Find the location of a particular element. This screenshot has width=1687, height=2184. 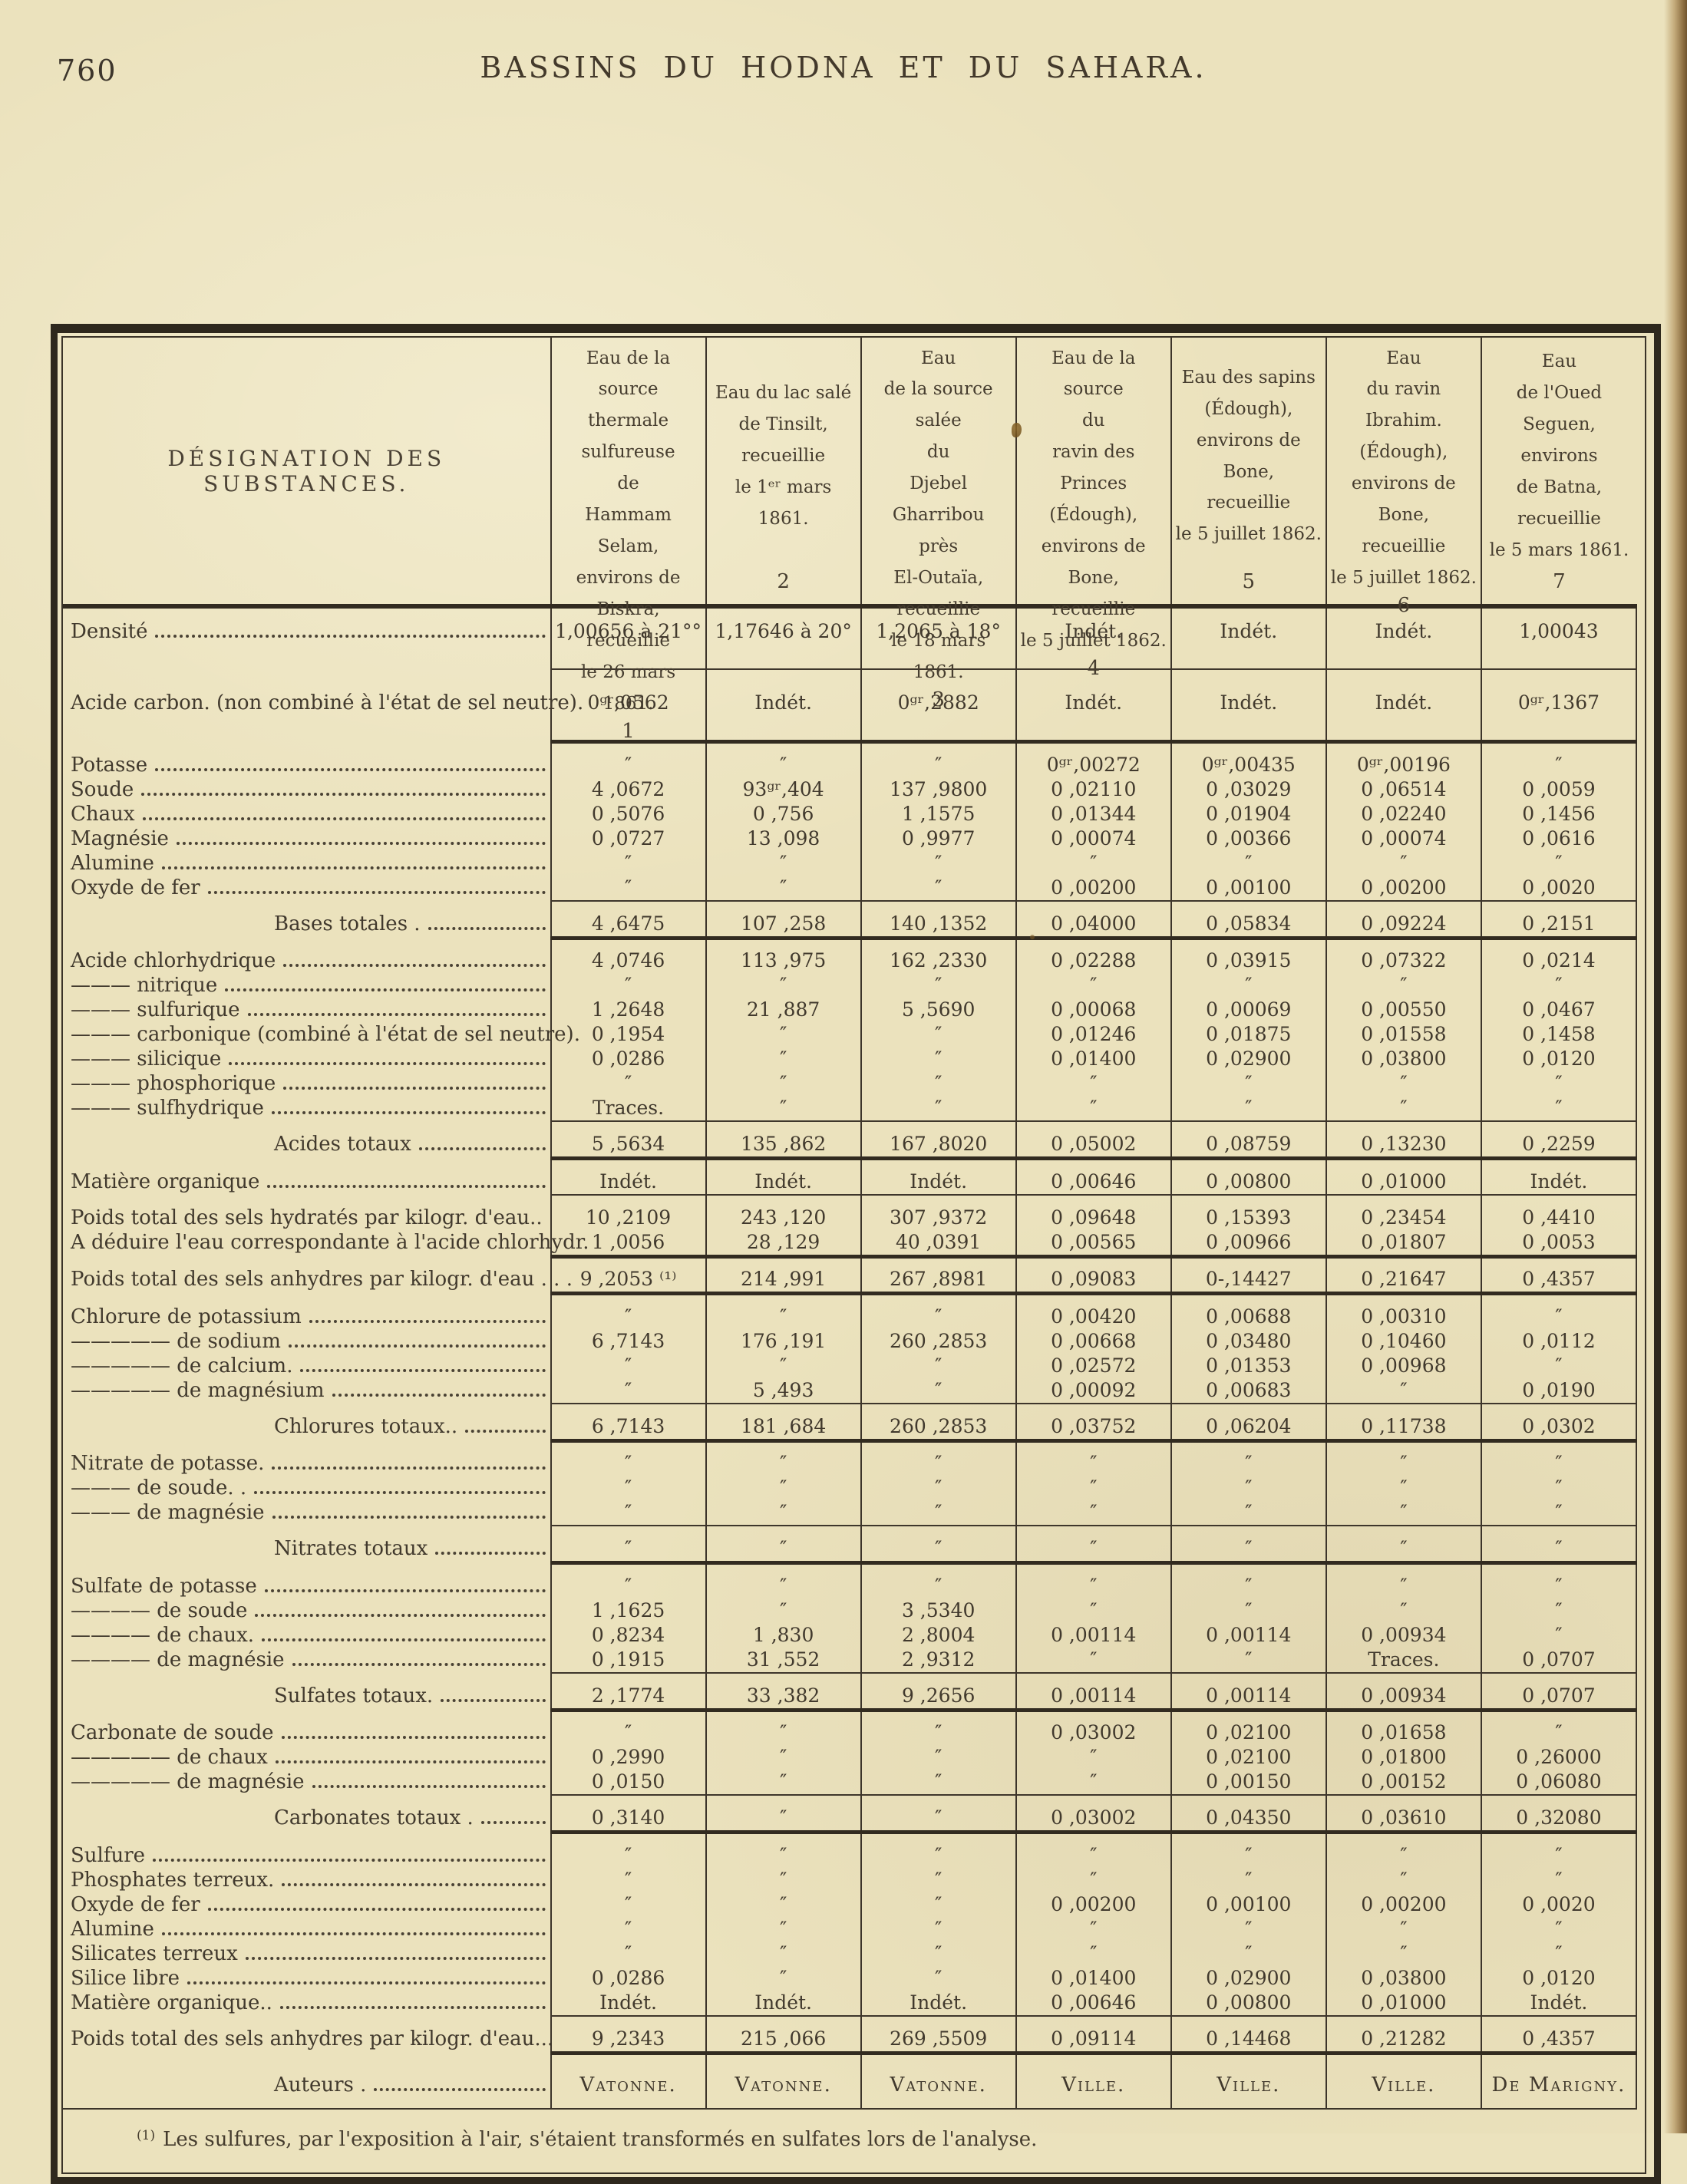

row-label: Soude is located at coordinates (307, 790).